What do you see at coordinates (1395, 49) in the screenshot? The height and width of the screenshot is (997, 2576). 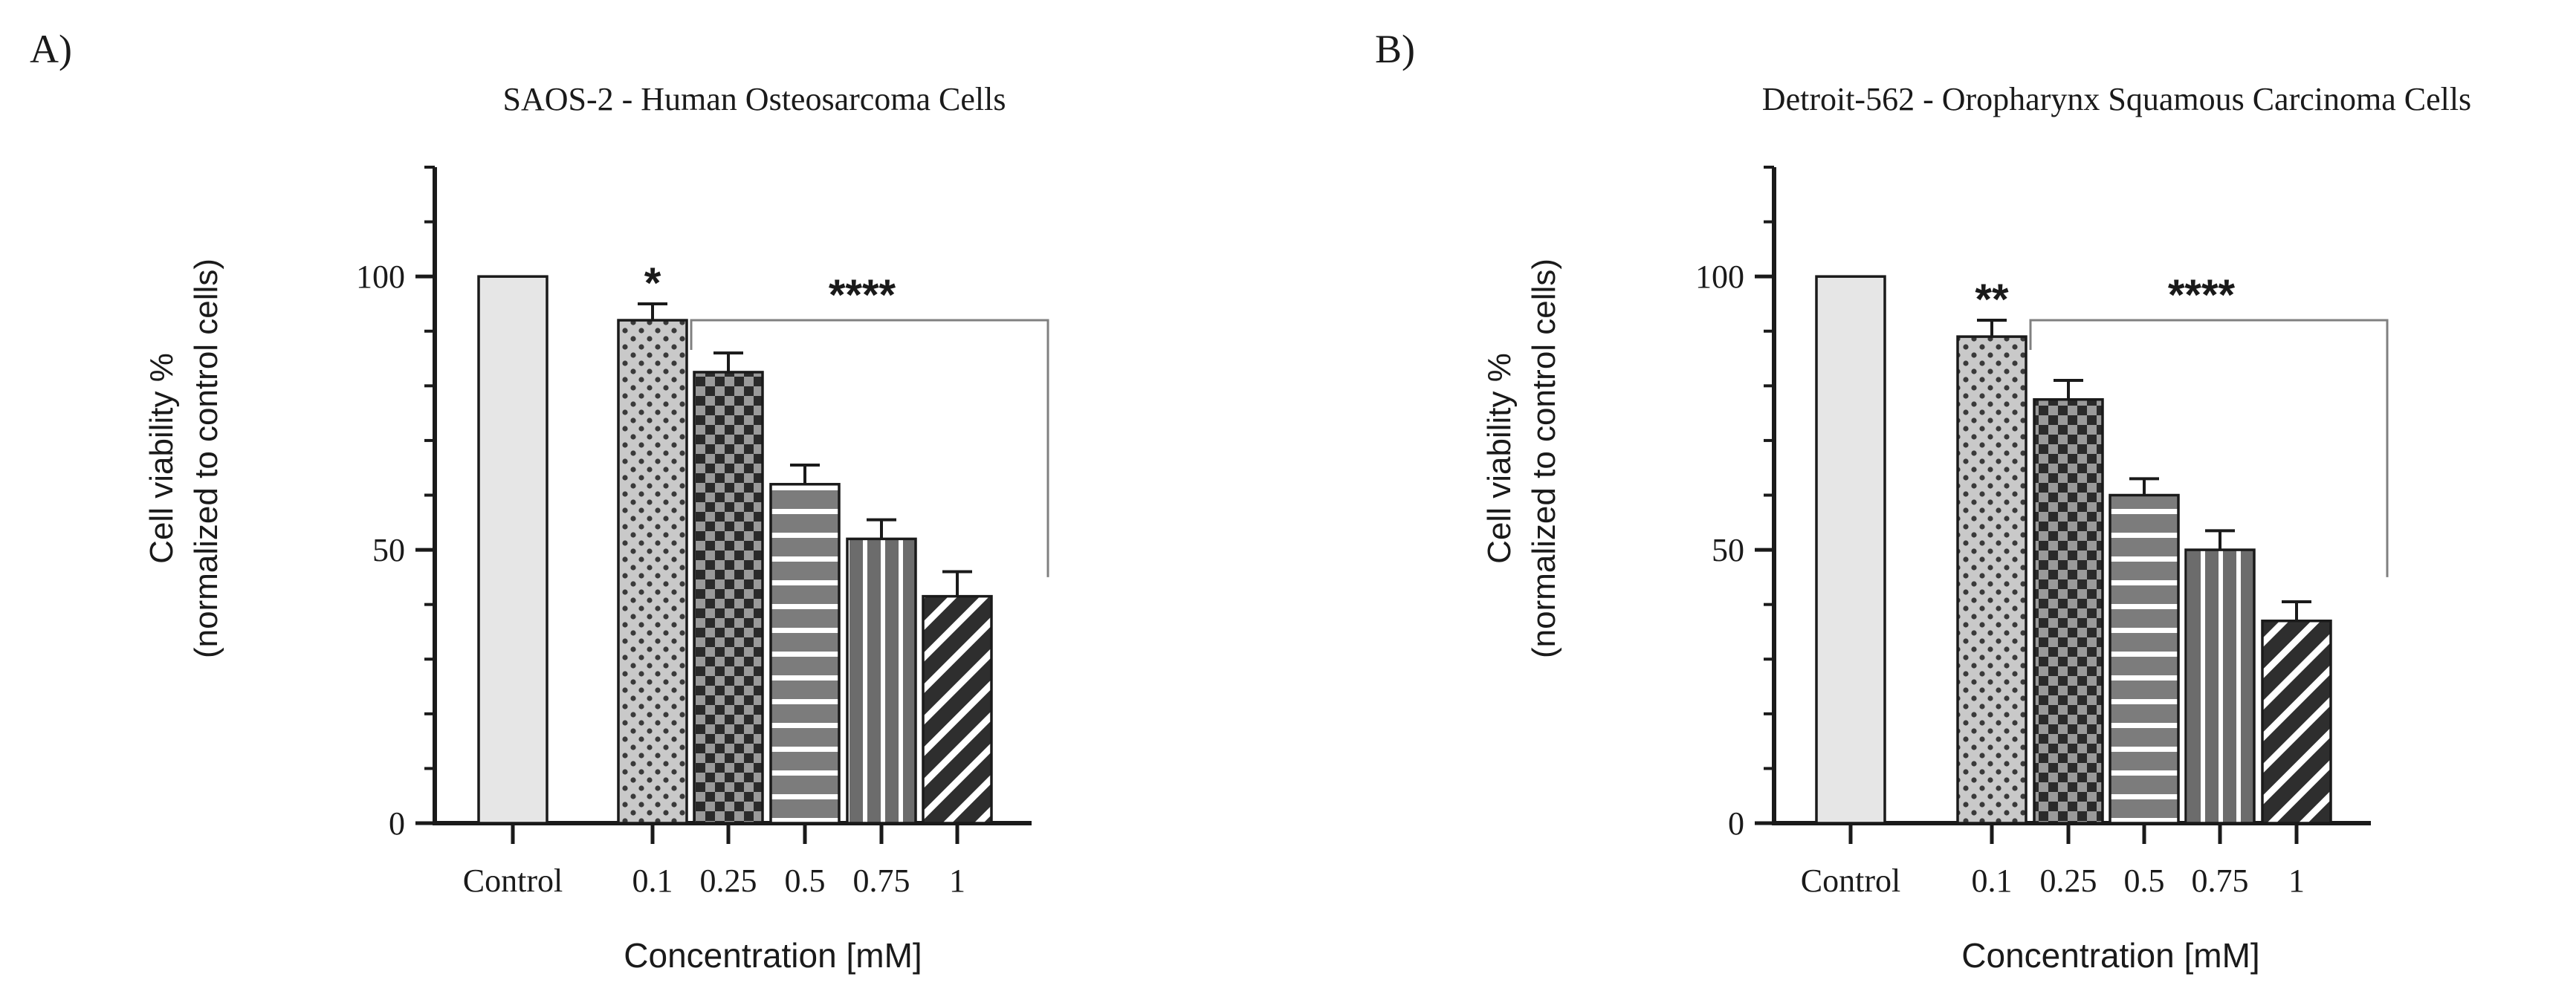 I see `panel-label: B)` at bounding box center [1395, 49].